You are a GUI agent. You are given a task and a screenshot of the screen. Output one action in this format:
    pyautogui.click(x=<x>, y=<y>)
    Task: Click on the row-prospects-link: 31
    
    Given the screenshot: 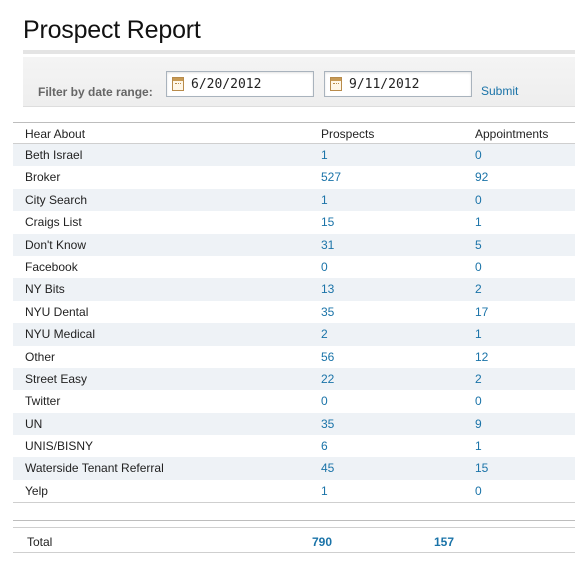 What is the action you would take?
    pyautogui.click(x=328, y=244)
    